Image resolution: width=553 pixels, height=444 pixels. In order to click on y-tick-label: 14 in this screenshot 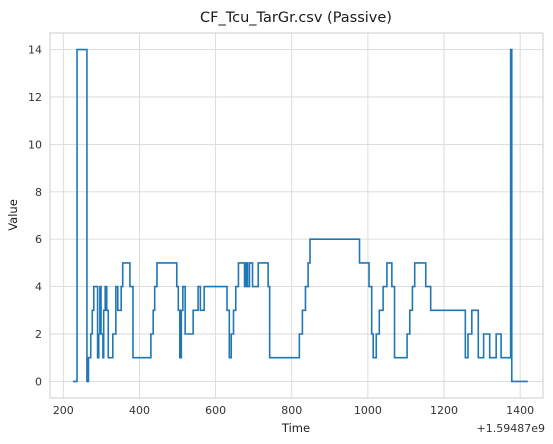, I will do `click(35, 50)`.